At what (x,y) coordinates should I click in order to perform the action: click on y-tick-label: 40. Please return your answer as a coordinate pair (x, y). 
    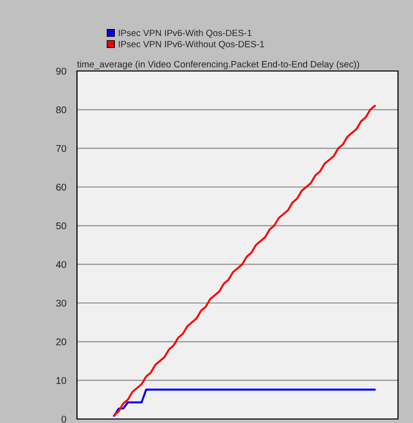
    Looking at the image, I should click on (61, 264).